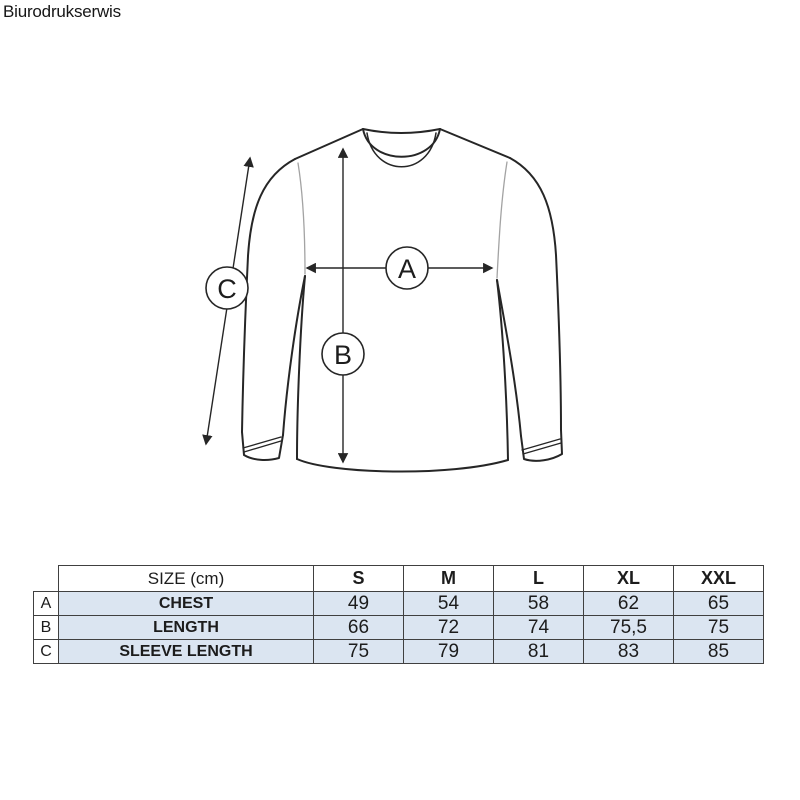  I want to click on row-label-length: LENGTH, so click(186, 627).